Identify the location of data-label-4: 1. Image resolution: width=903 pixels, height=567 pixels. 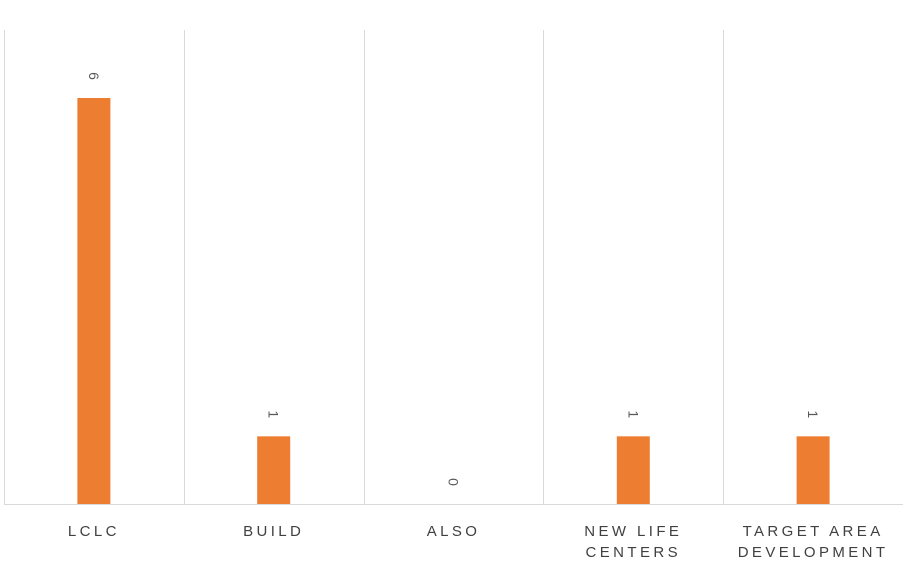
(813, 414).